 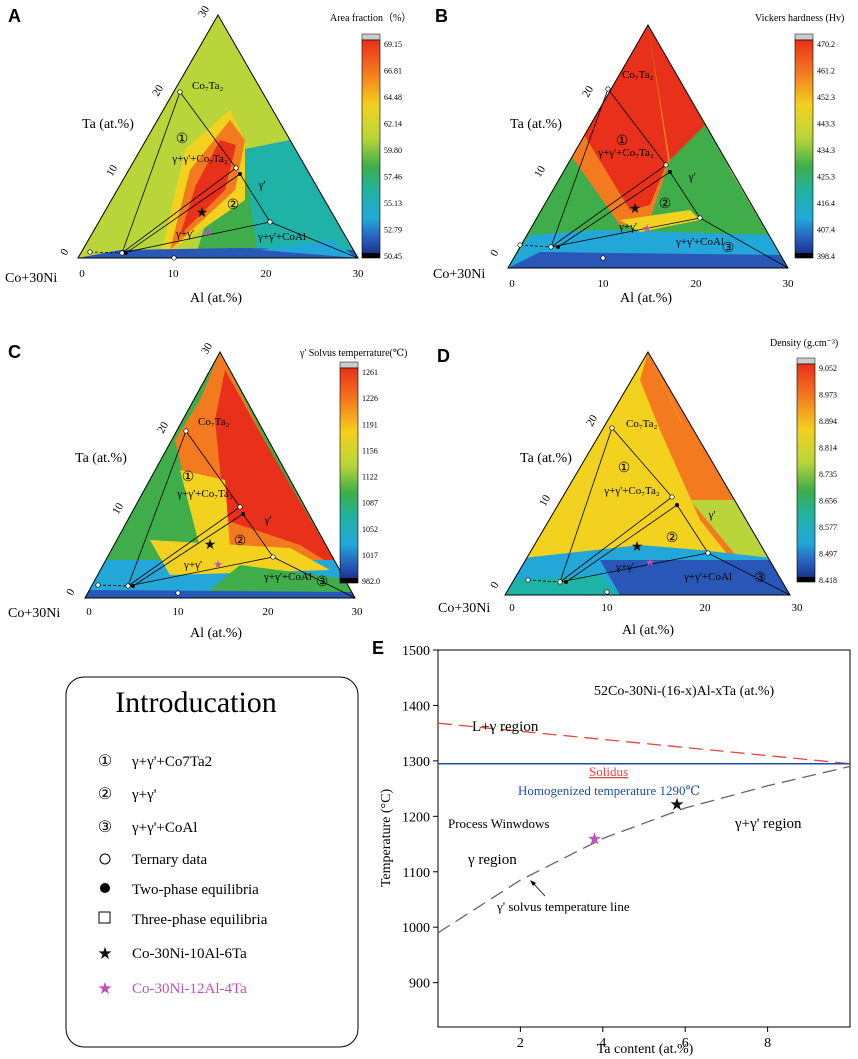 I want to click on y-axis-label-e: Temperature (°C), so click(x=386, y=838).